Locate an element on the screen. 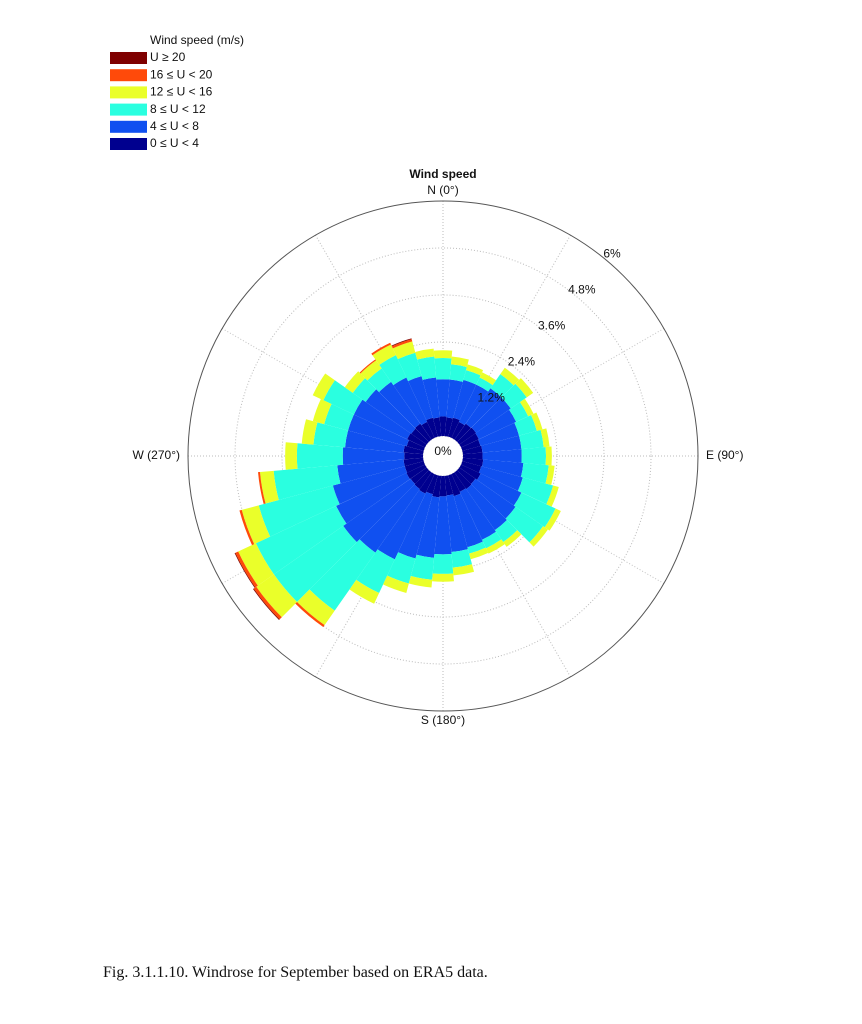 The image size is (862, 1024). rose is located at coordinates (397, 483).